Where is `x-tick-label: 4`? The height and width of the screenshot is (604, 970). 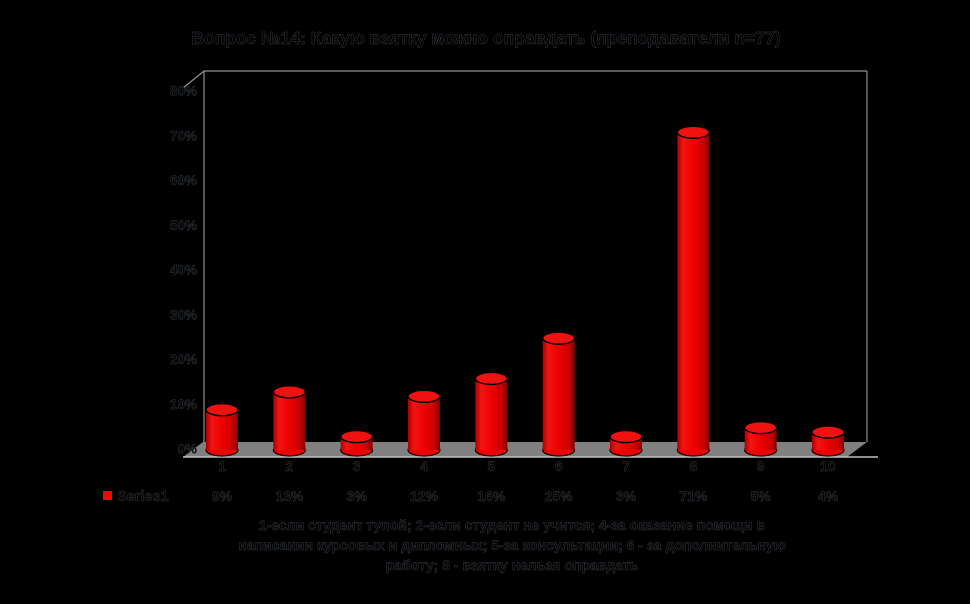 x-tick-label: 4 is located at coordinates (424, 466).